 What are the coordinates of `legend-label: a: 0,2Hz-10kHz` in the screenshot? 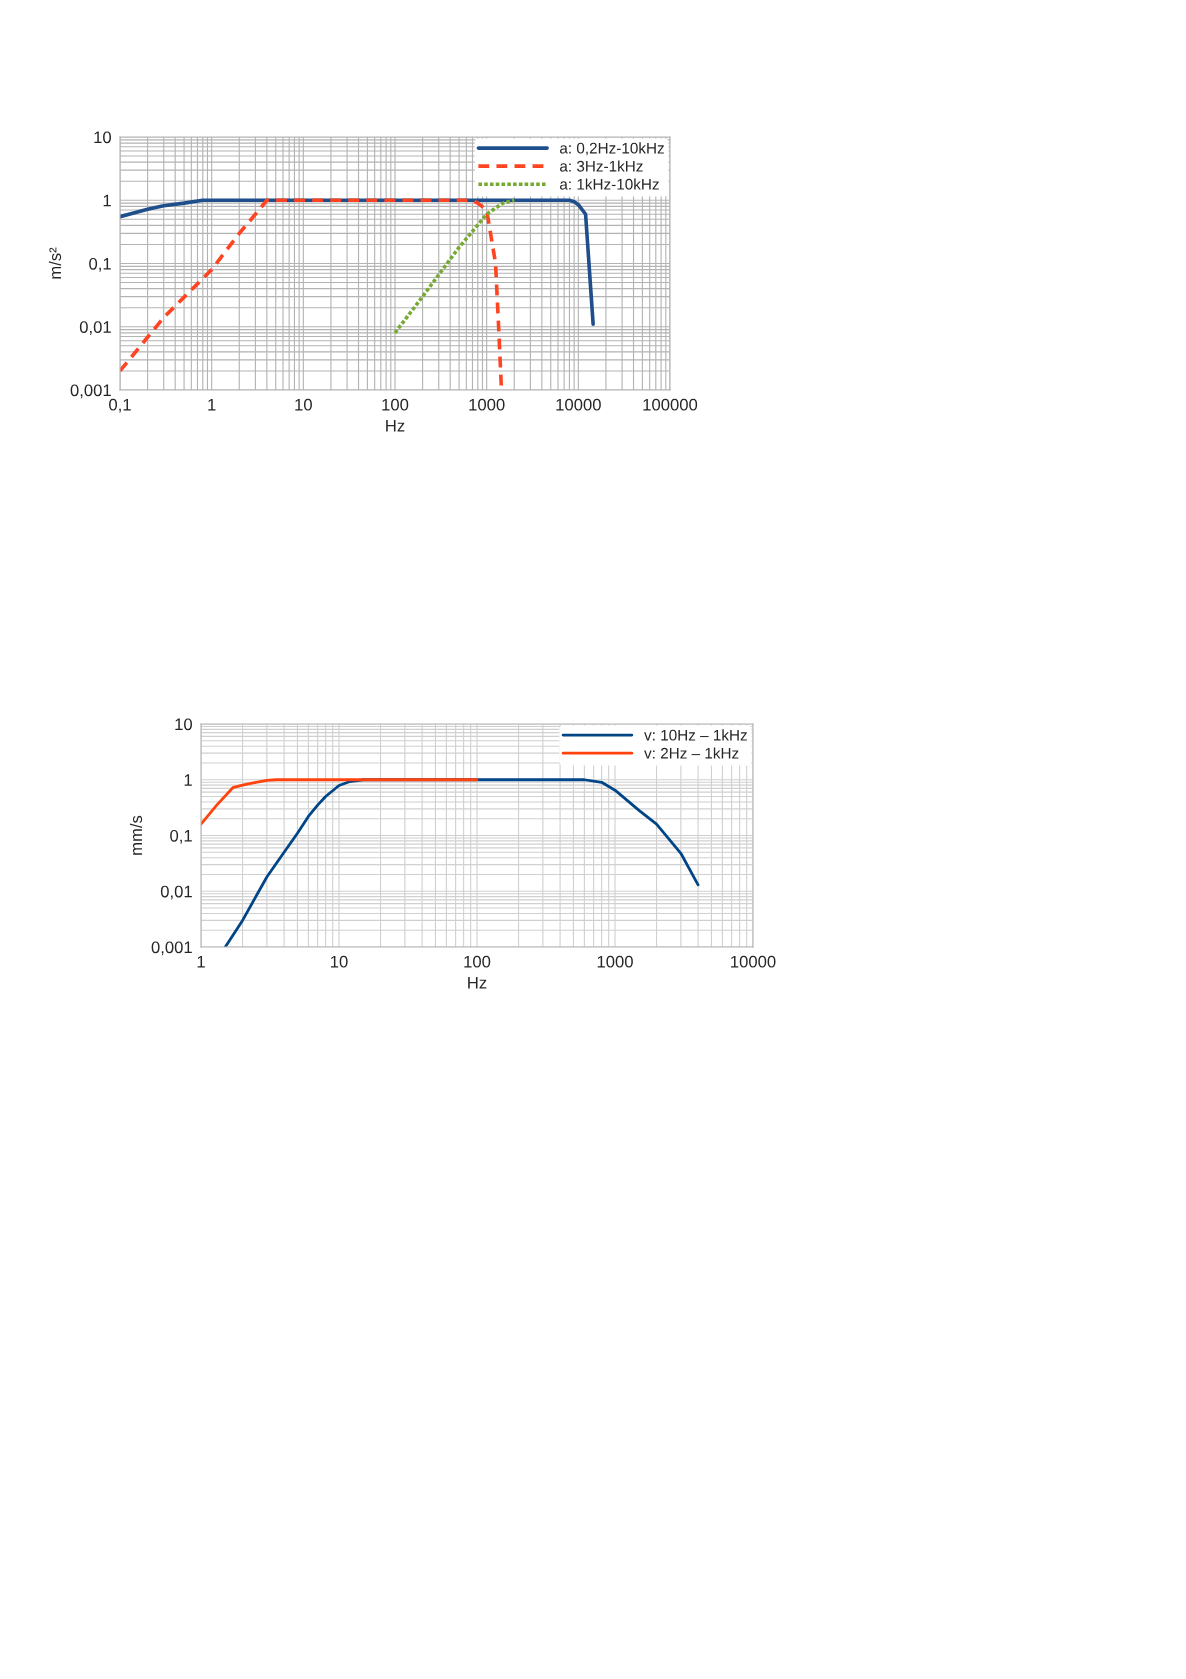 It's located at (612, 149).